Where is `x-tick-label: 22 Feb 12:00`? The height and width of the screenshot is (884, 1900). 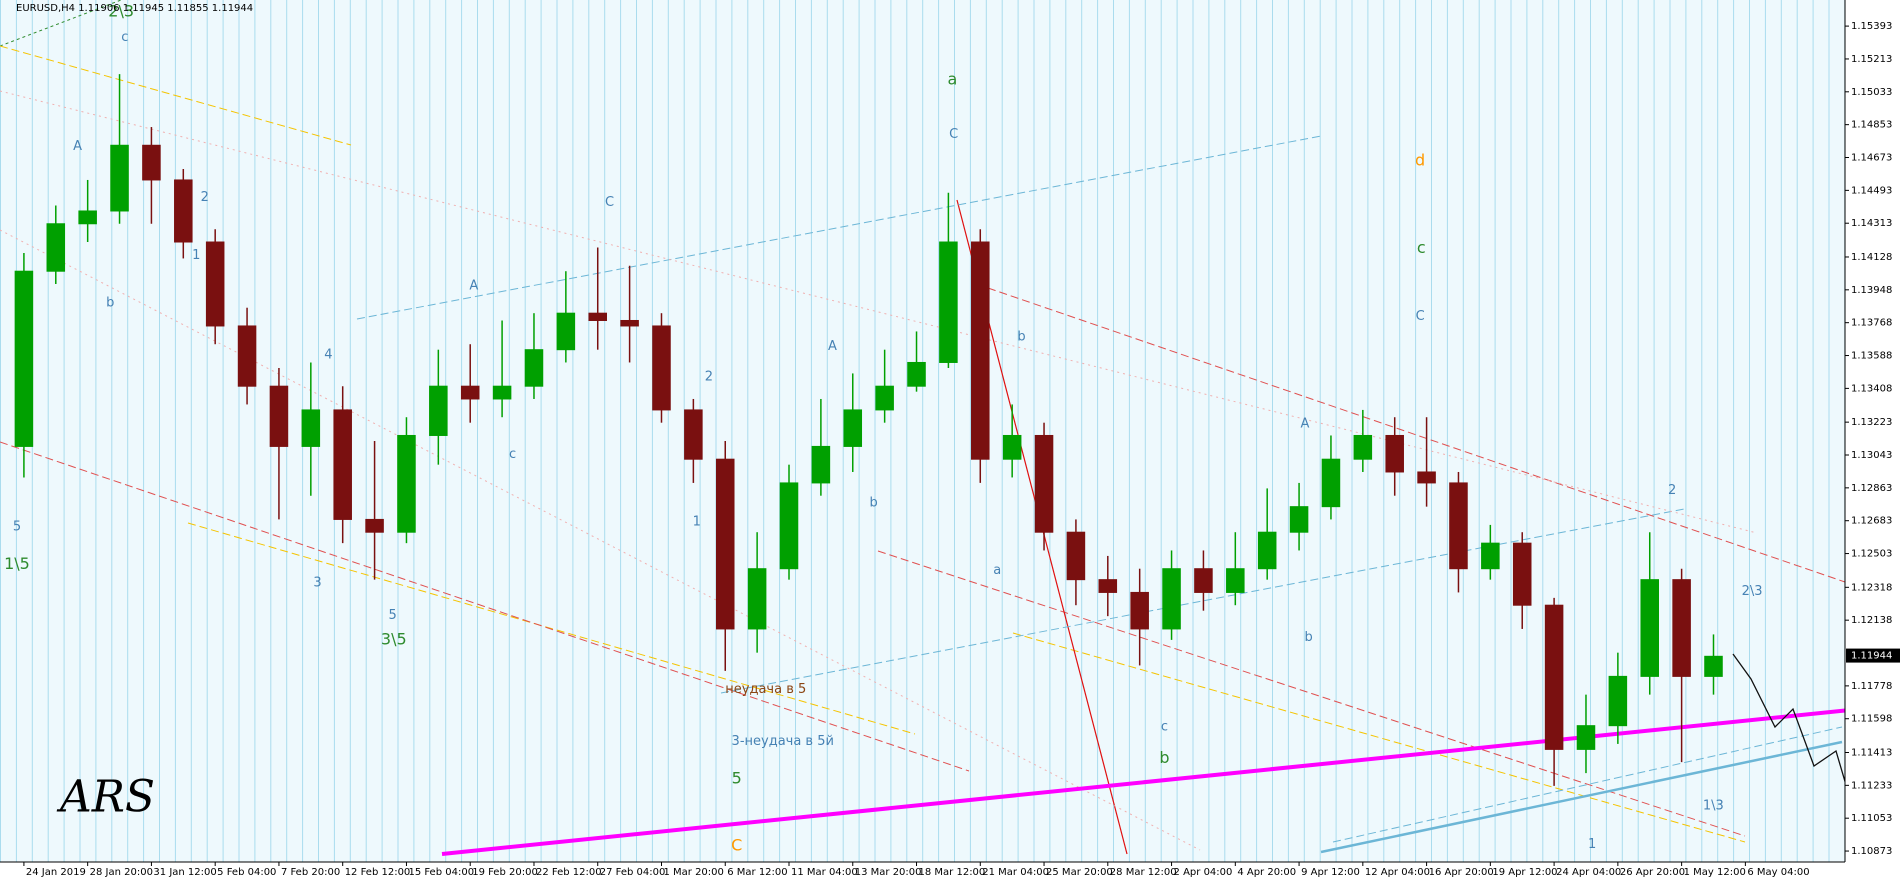 x-tick-label: 22 Feb 12:00 is located at coordinates (569, 872).